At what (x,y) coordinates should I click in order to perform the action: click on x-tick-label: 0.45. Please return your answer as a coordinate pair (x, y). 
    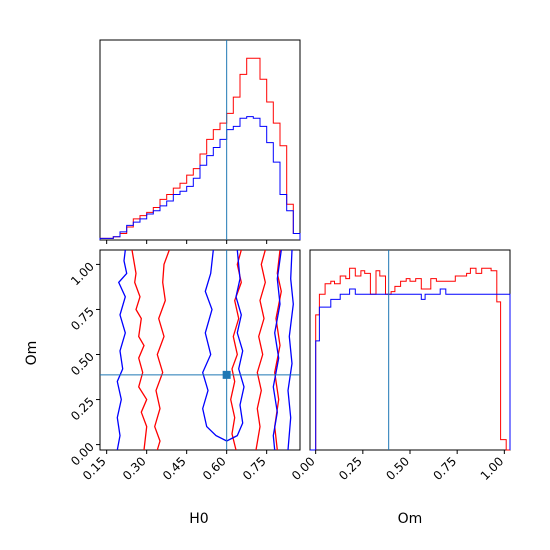
    Looking at the image, I should click on (174, 468).